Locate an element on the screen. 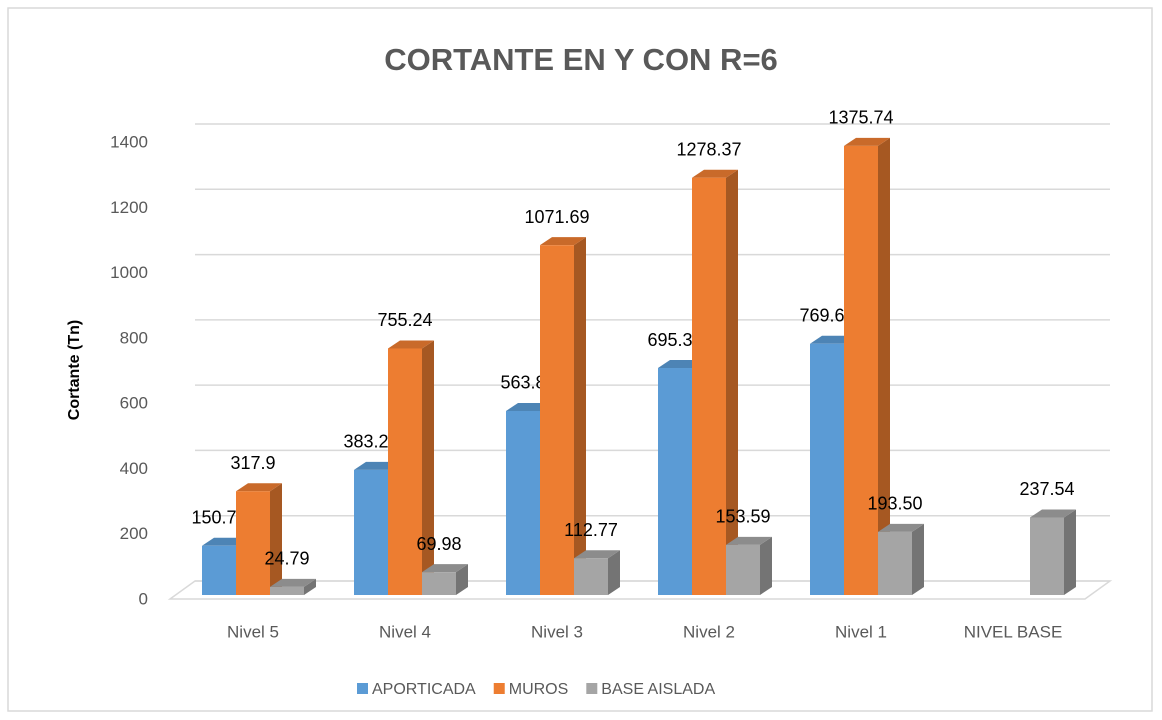 This screenshot has width=1162, height=720. value-label: 112.77 is located at coordinates (591, 530).